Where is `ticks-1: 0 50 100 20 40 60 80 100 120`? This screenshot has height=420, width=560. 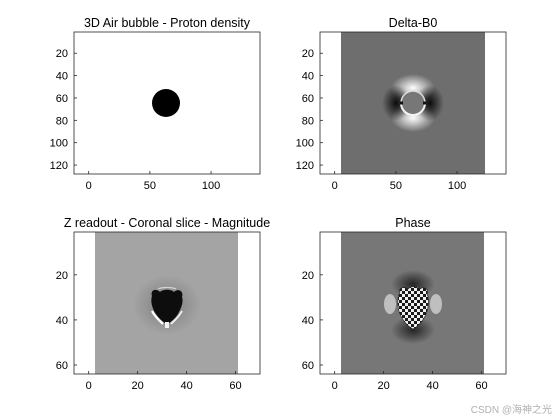 ticks-1: 0 50 100 20 40 60 80 100 120 is located at coordinates (381, 120).